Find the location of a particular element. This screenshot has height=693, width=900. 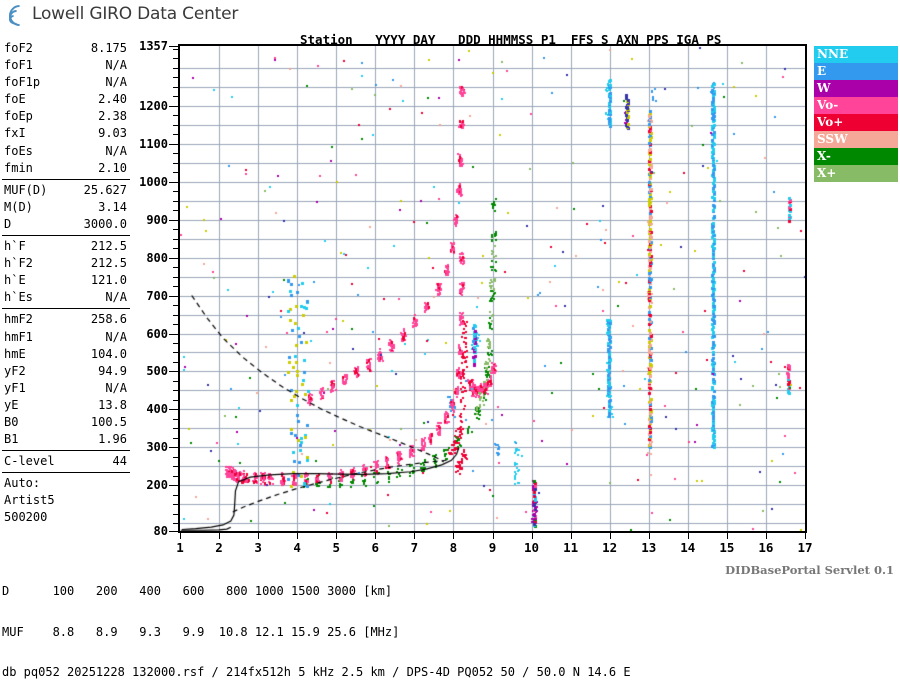

y-axis-label: 400 is located at coordinates (157, 409).